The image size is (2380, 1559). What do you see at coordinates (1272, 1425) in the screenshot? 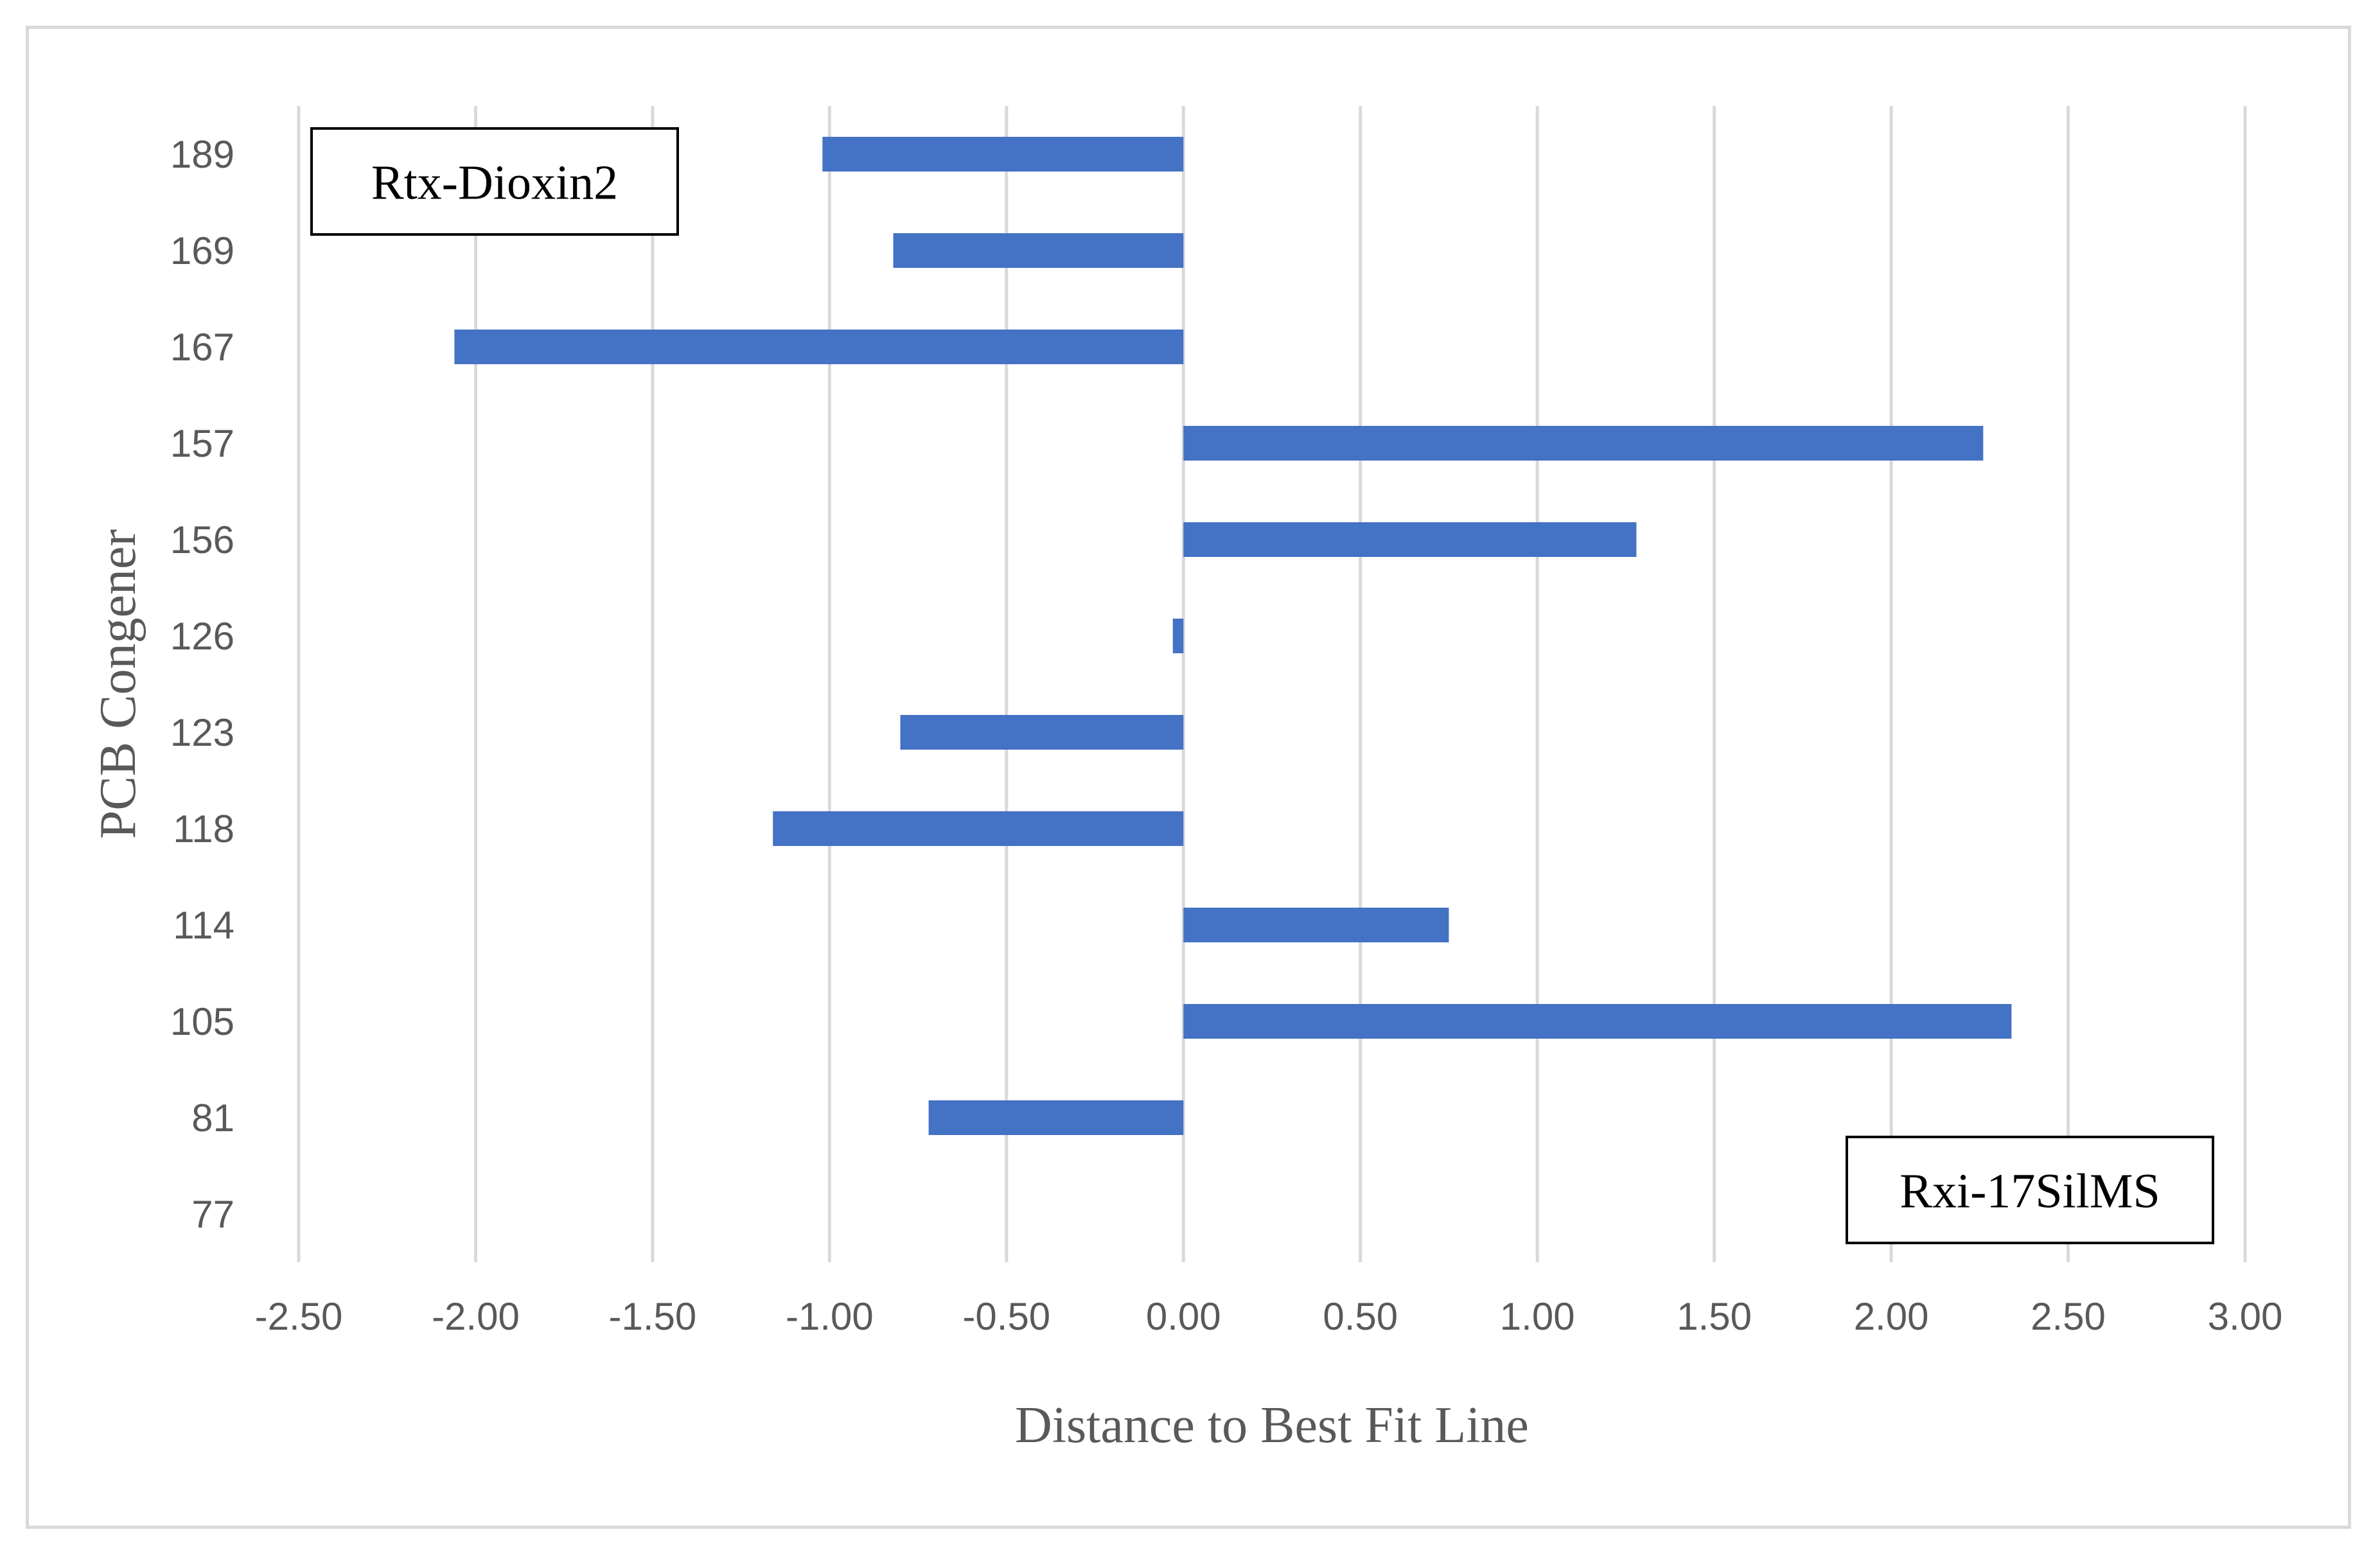
I see `x-axis-title: Distance to Best Fit Line` at bounding box center [1272, 1425].